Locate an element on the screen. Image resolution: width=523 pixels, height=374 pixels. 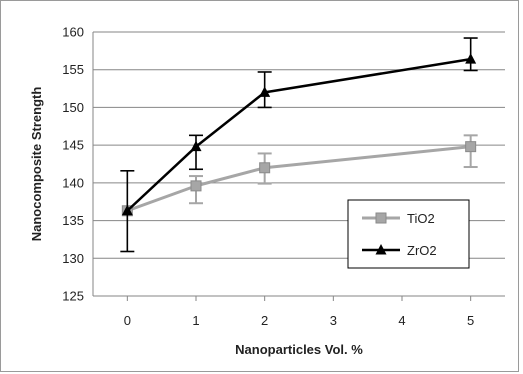
y-tick-label: 150 is located at coordinates (73, 107).